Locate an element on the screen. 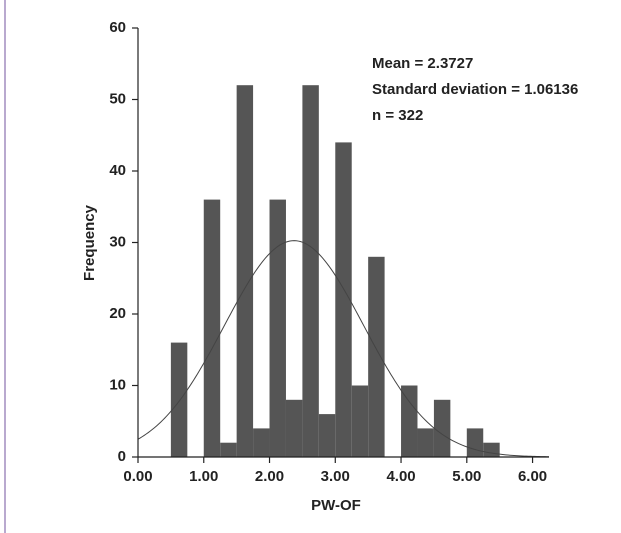 This screenshot has width=621, height=533. x-tick-label: 1.00 is located at coordinates (203, 476).